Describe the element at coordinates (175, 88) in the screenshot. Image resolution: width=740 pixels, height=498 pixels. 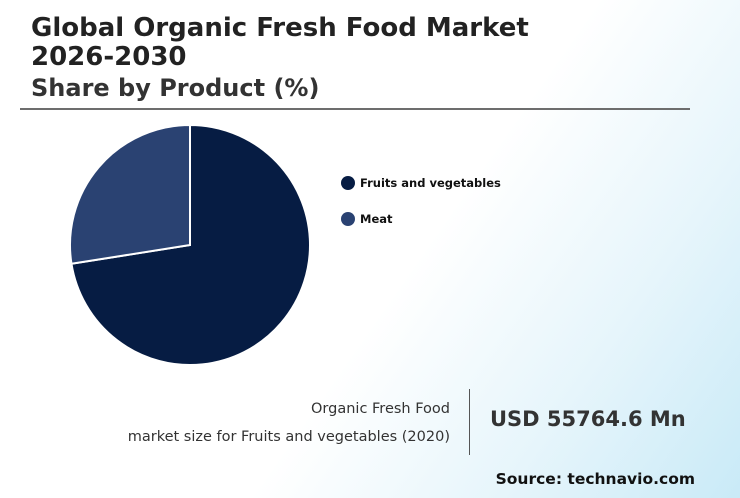
I see `chart-subtitle: Share by Product (%)` at that location.